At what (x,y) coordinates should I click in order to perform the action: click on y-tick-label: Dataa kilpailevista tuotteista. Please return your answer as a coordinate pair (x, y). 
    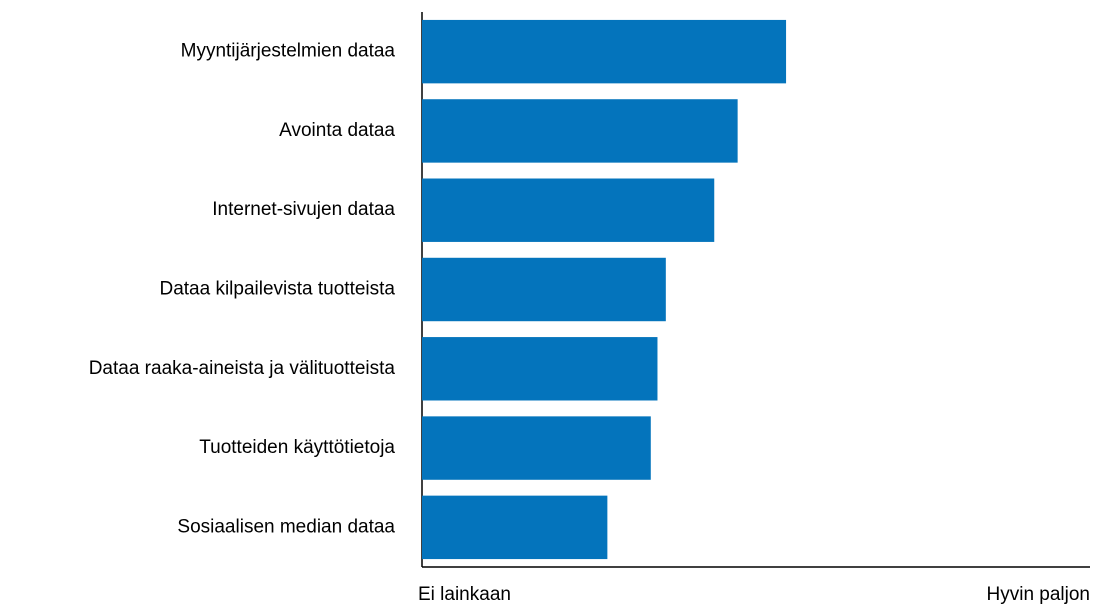
    Looking at the image, I should click on (277, 289).